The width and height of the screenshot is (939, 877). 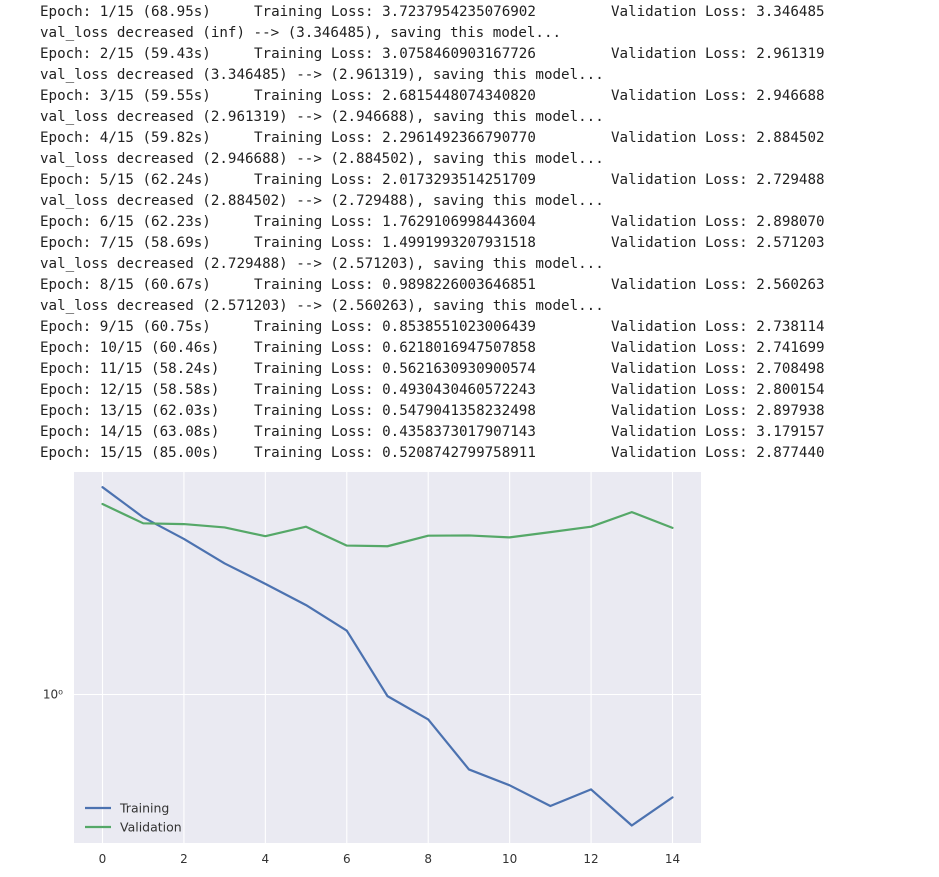 What do you see at coordinates (125, 138) in the screenshot?
I see `epoch-text: Epoch: 4/15 (59.82s)` at bounding box center [125, 138].